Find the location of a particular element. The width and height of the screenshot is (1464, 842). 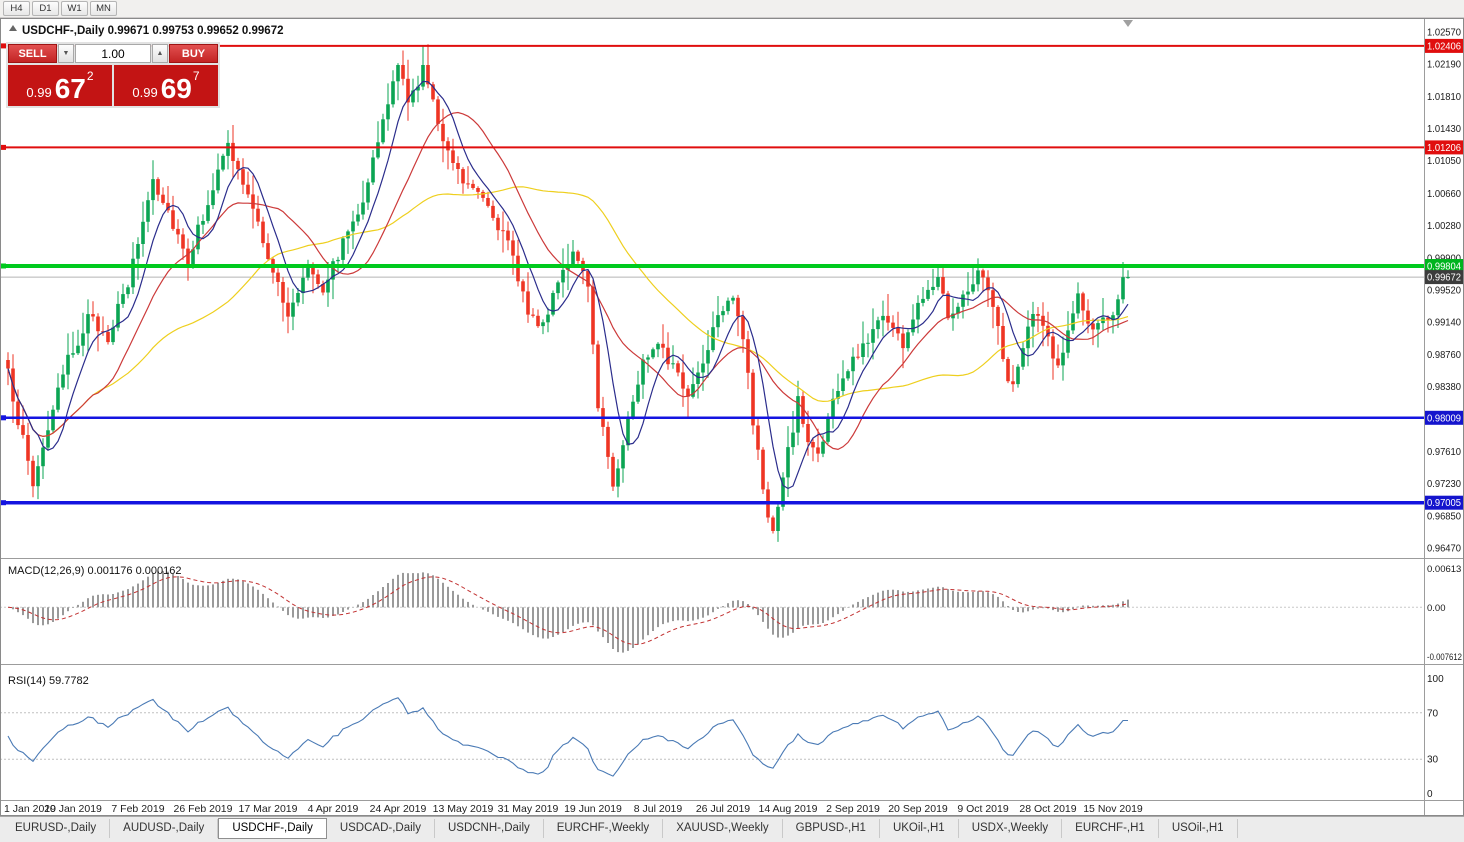

svg-text: 20 Sep 2019 is located at coordinates (918, 809).